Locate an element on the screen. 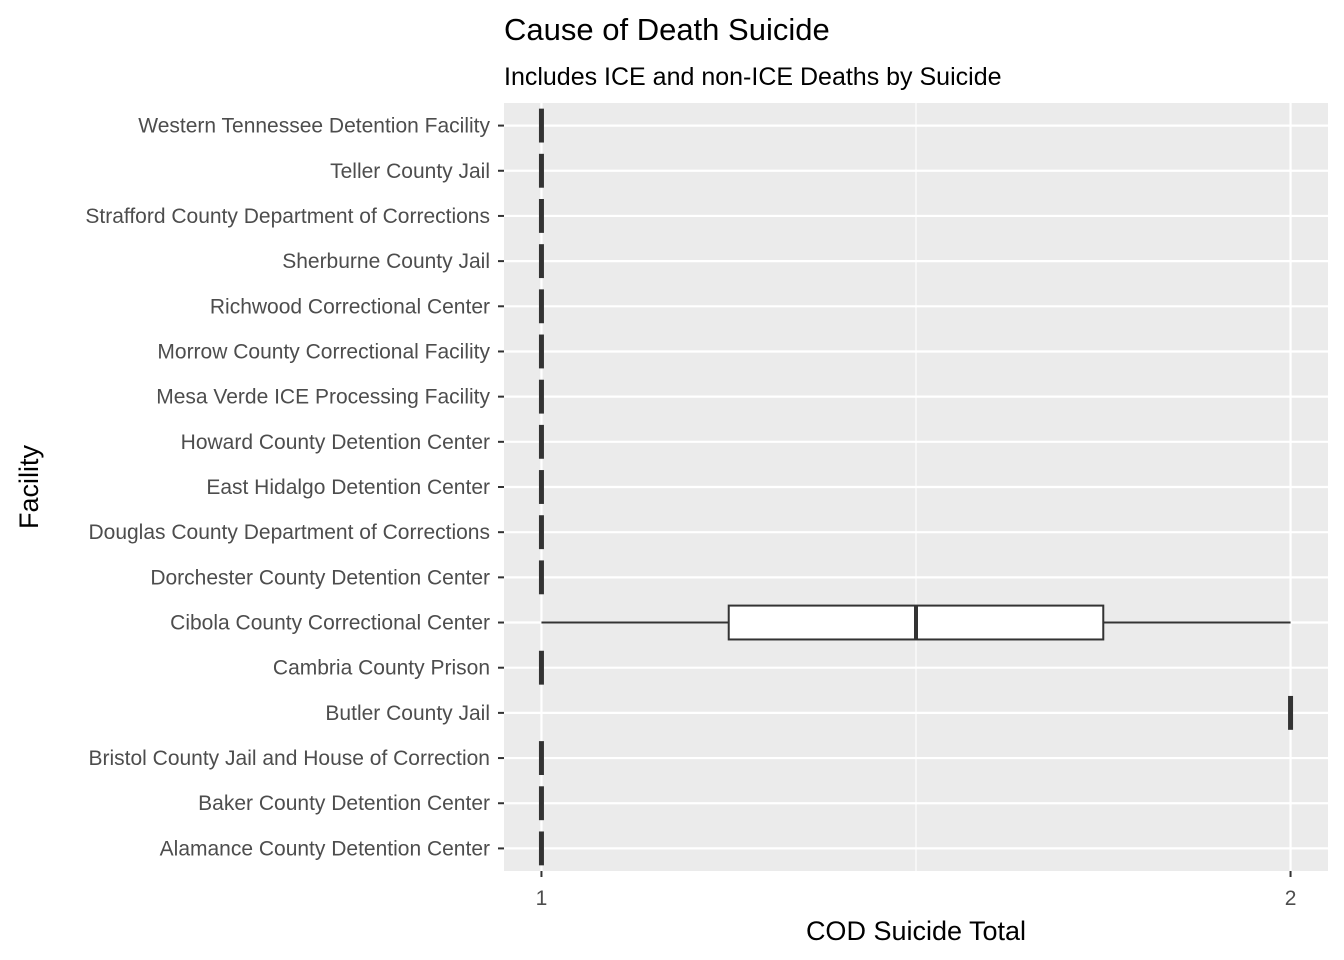  y-tick-label: Howard County Detention Center is located at coordinates (335, 442).